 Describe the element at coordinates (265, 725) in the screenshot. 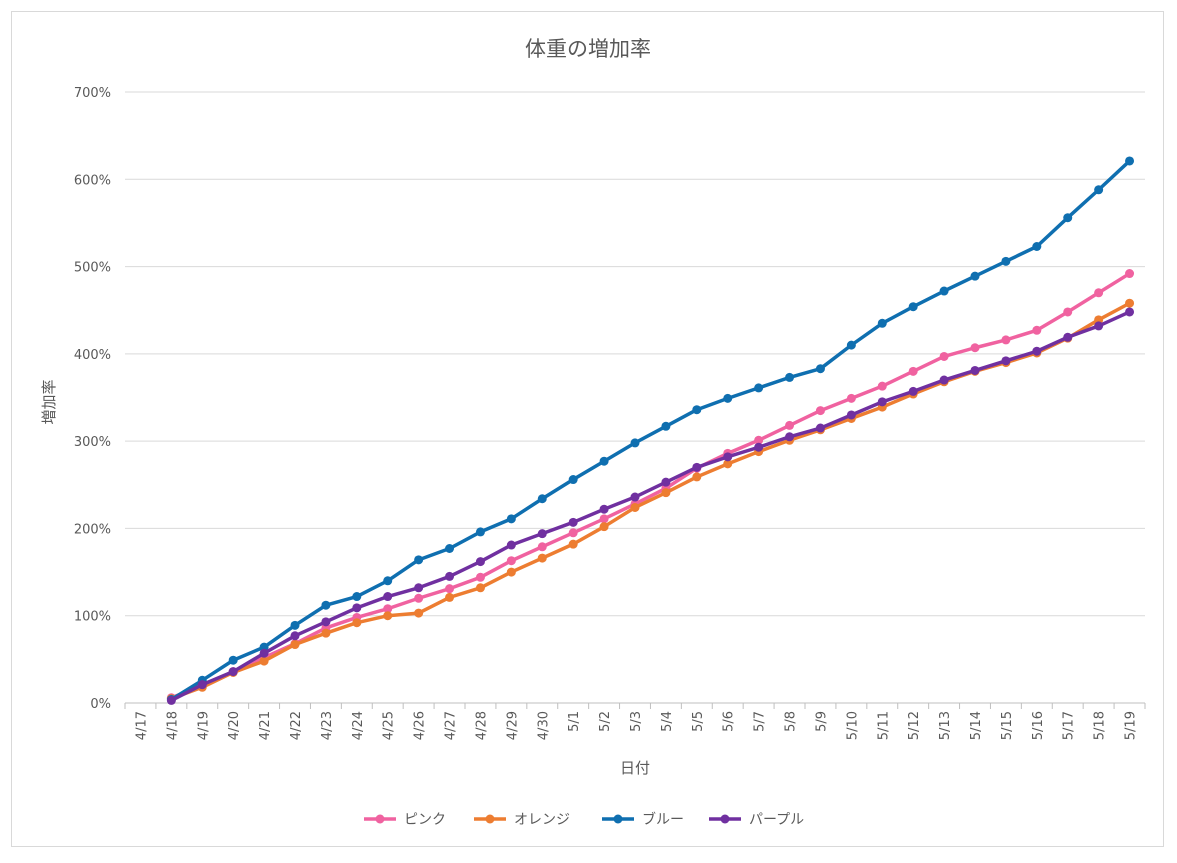

I see `x-tick-label: 4/21` at that location.